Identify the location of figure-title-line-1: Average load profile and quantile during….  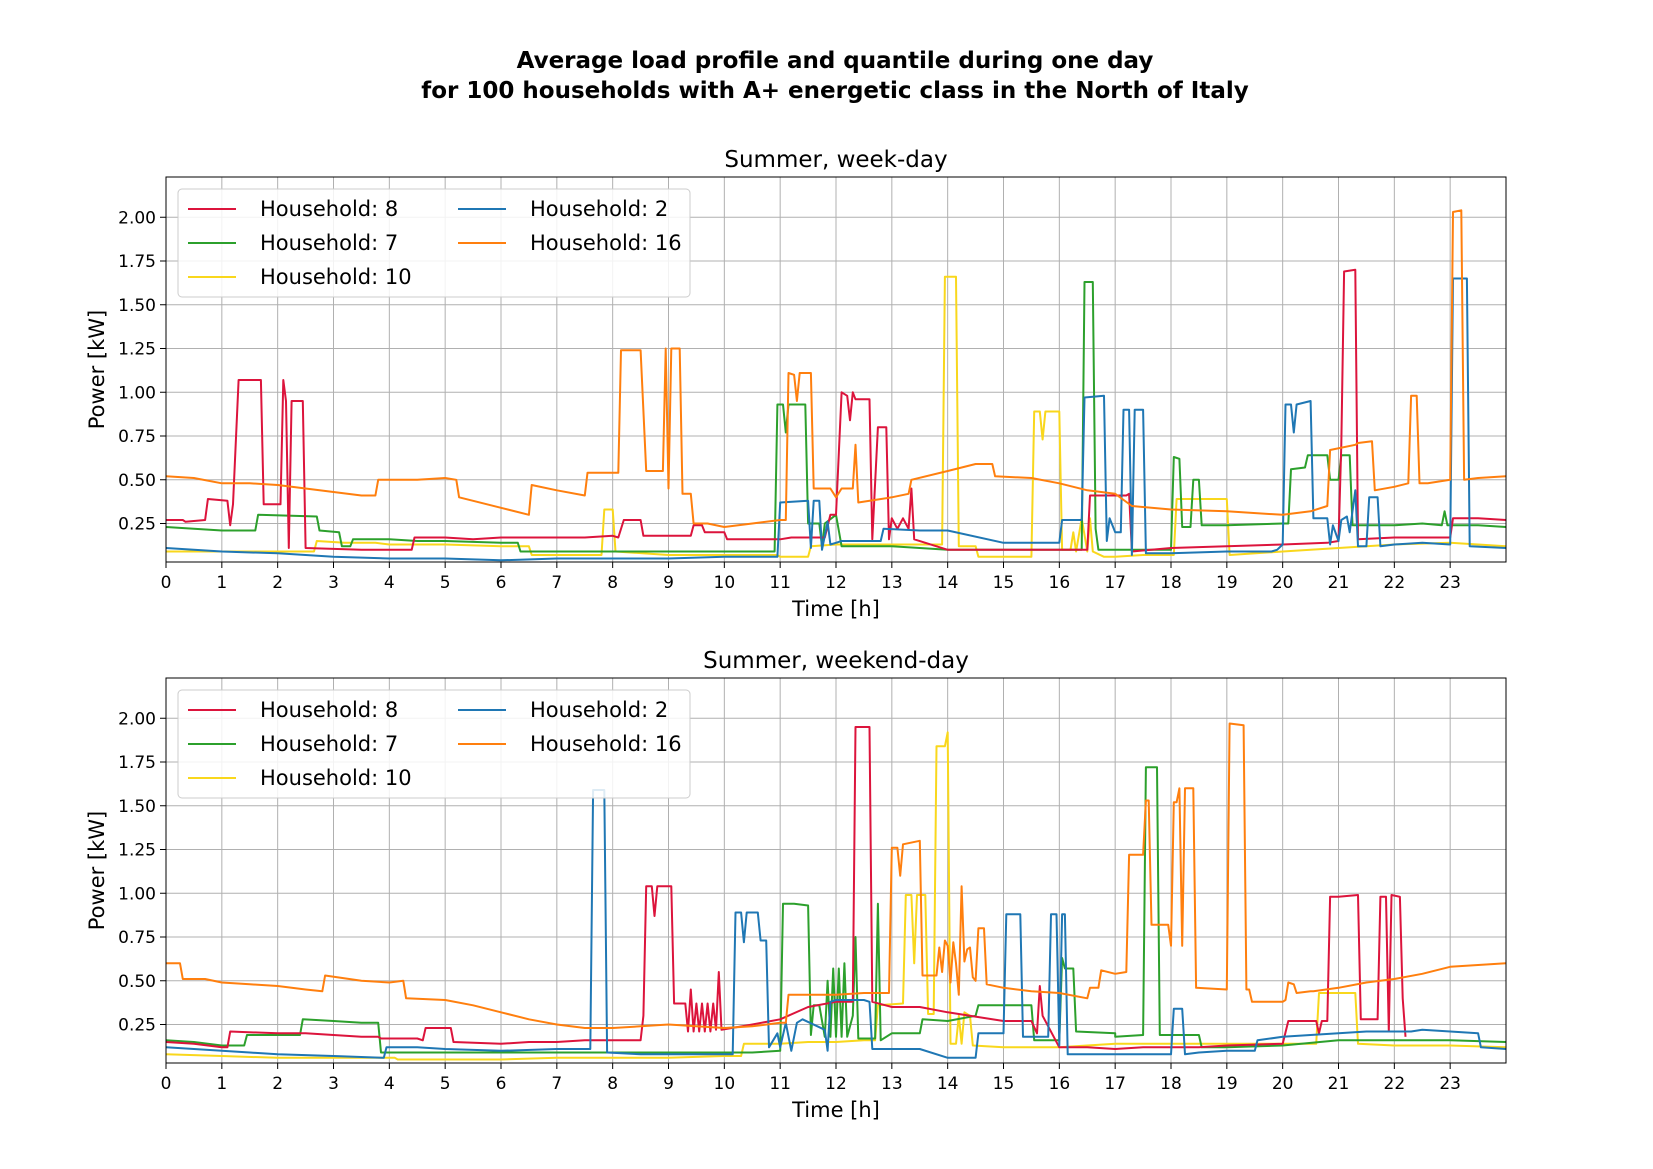
(835, 61).